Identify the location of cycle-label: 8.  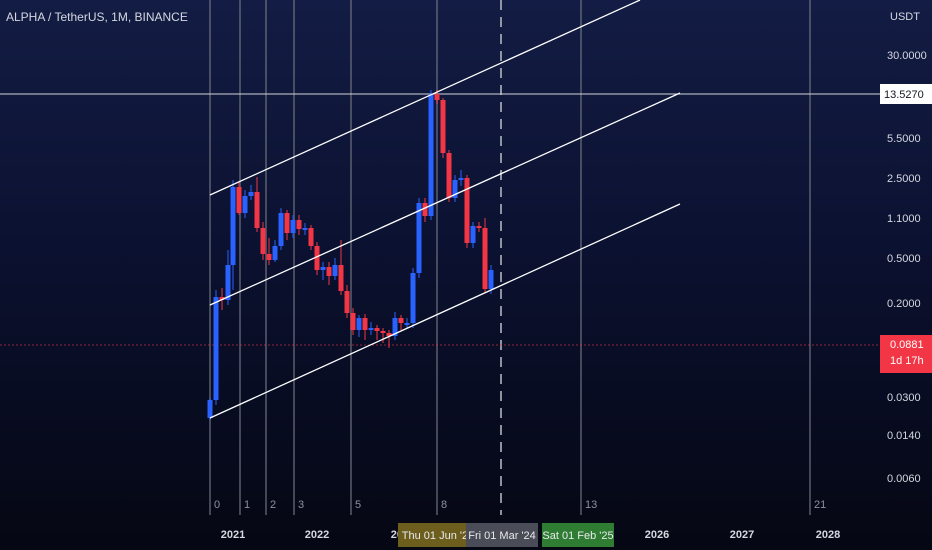
(444, 505).